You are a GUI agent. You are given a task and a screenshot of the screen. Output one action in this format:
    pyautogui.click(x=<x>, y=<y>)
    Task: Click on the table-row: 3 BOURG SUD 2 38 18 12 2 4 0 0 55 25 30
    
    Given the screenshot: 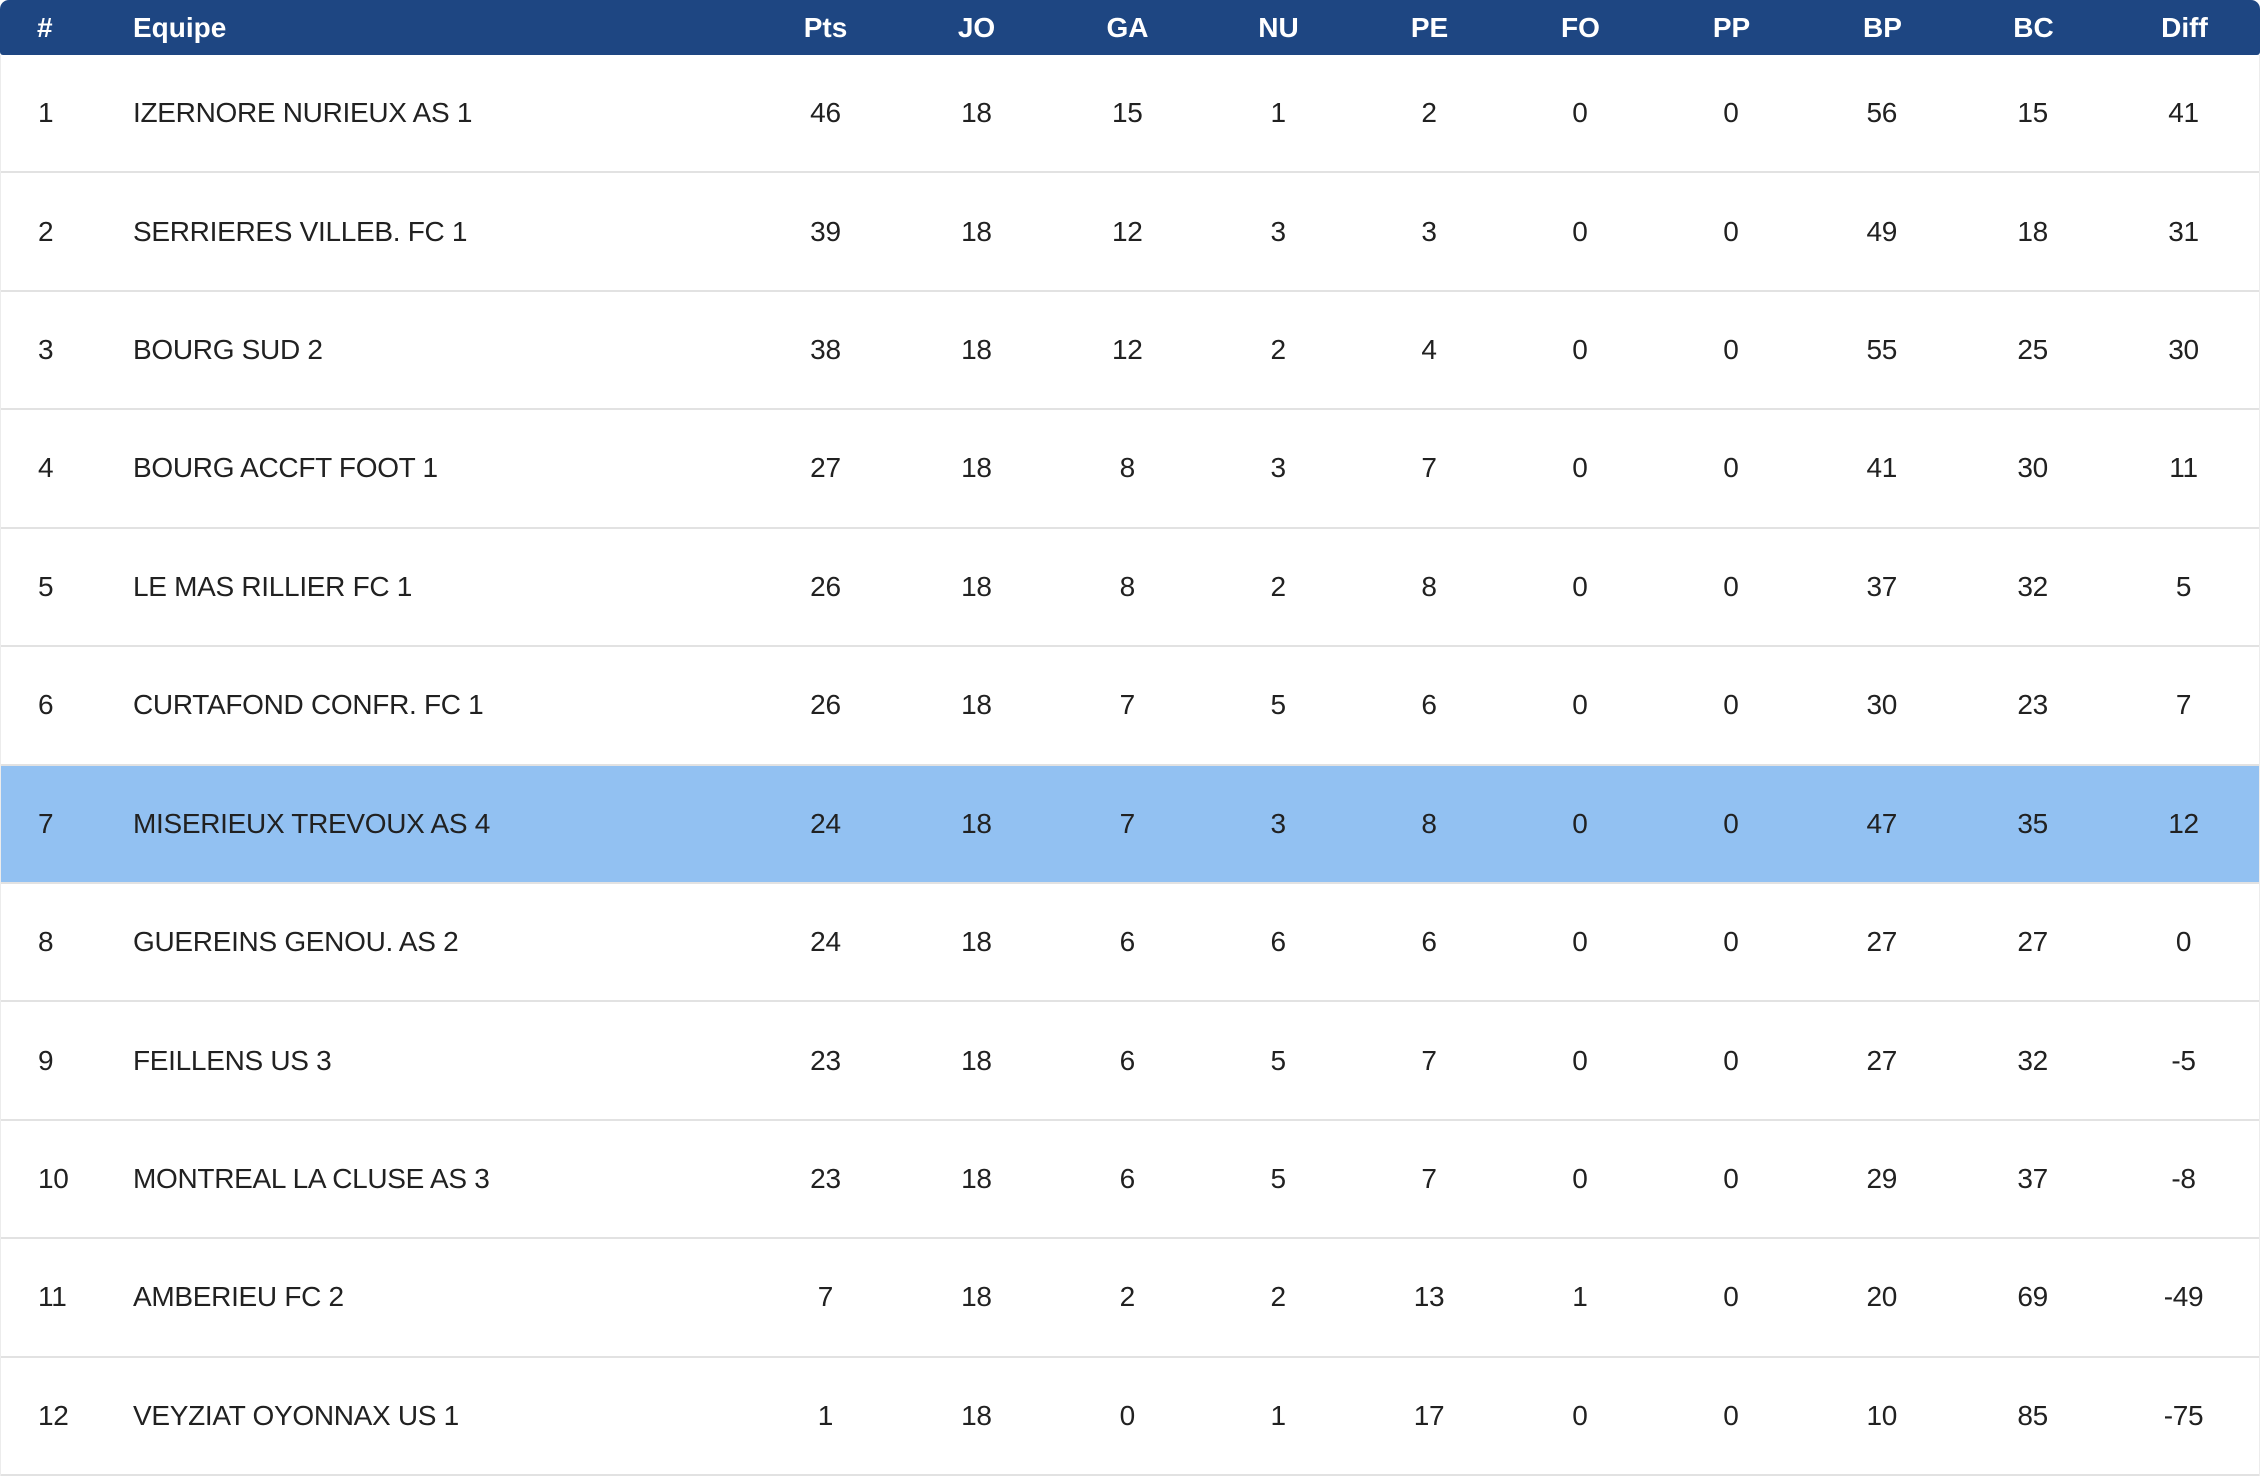 What is the action you would take?
    pyautogui.click(x=1130, y=351)
    